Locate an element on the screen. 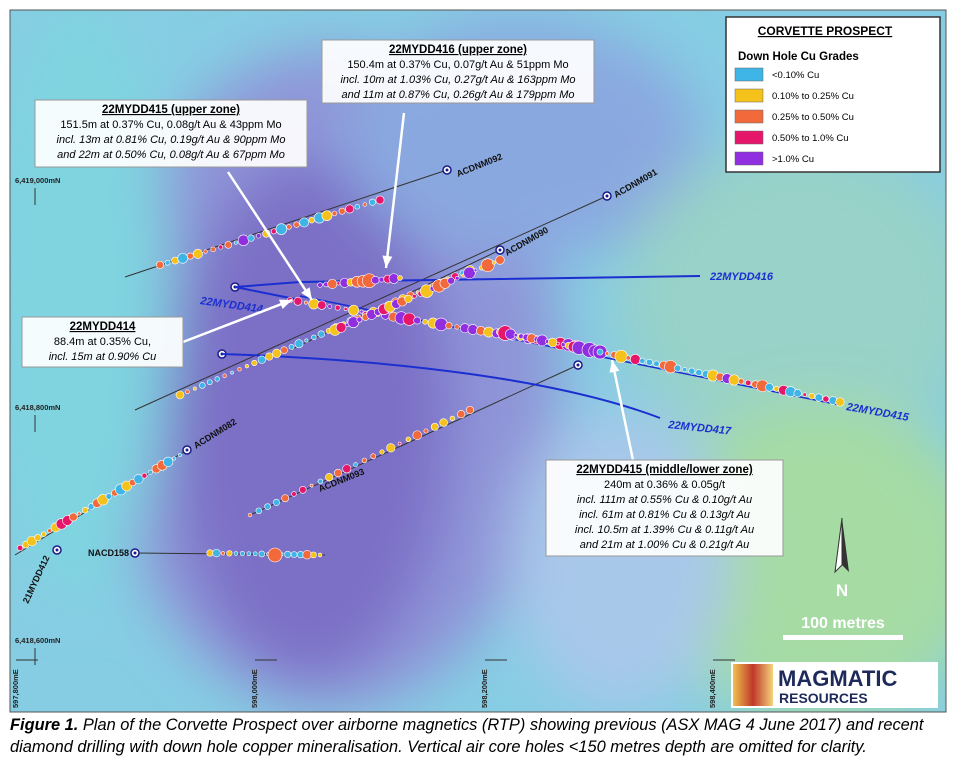 The image size is (958, 775). callout-line: 88.4m at 0.35% Cu, is located at coordinates (102, 342).